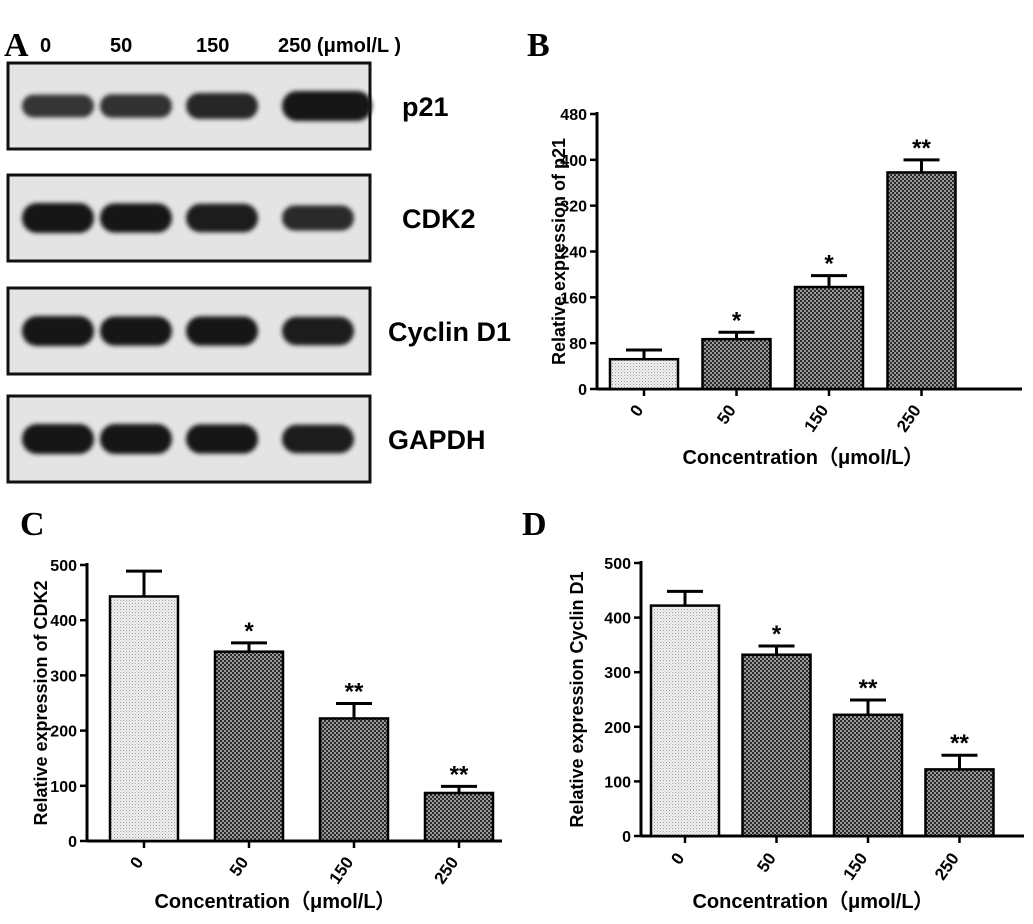  What do you see at coordinates (578, 344) in the screenshot?
I see `y-tick-label: 80` at bounding box center [578, 344].